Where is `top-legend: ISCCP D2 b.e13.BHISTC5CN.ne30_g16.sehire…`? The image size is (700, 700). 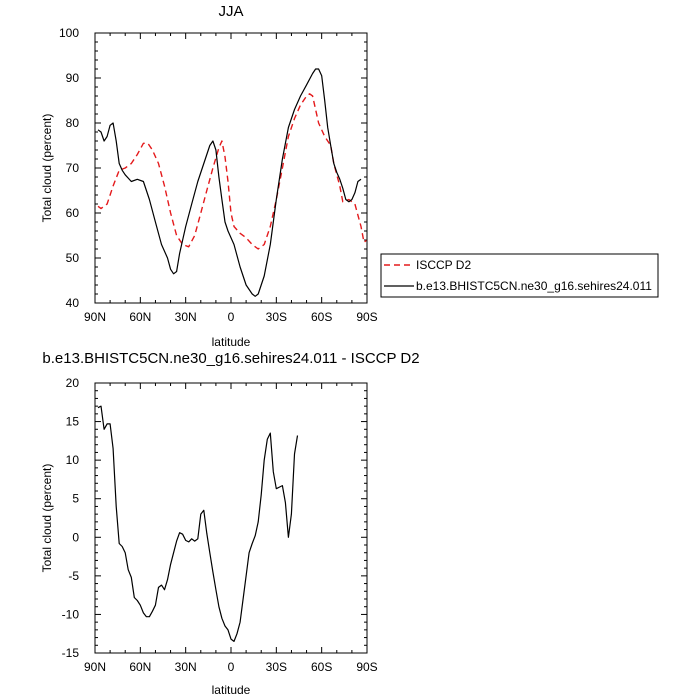
top-legend: ISCCP D2 b.e13.BHISTC5CN.ne30_g16.sehire… is located at coordinates (519, 275).